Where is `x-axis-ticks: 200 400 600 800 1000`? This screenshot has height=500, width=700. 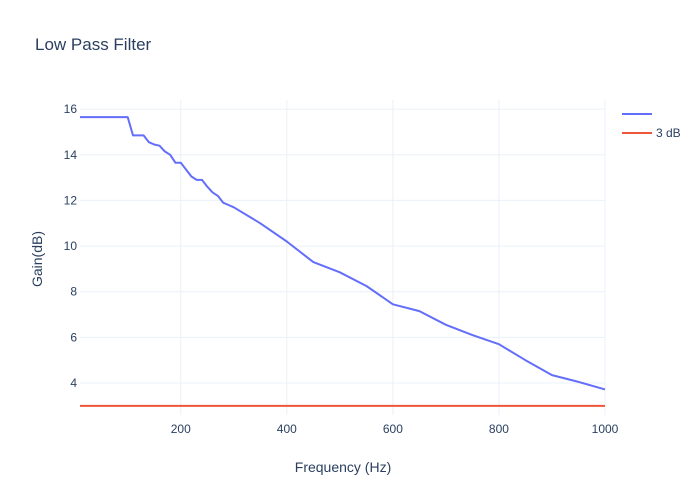 x-axis-ticks: 200 400 600 800 1000 is located at coordinates (395, 429).